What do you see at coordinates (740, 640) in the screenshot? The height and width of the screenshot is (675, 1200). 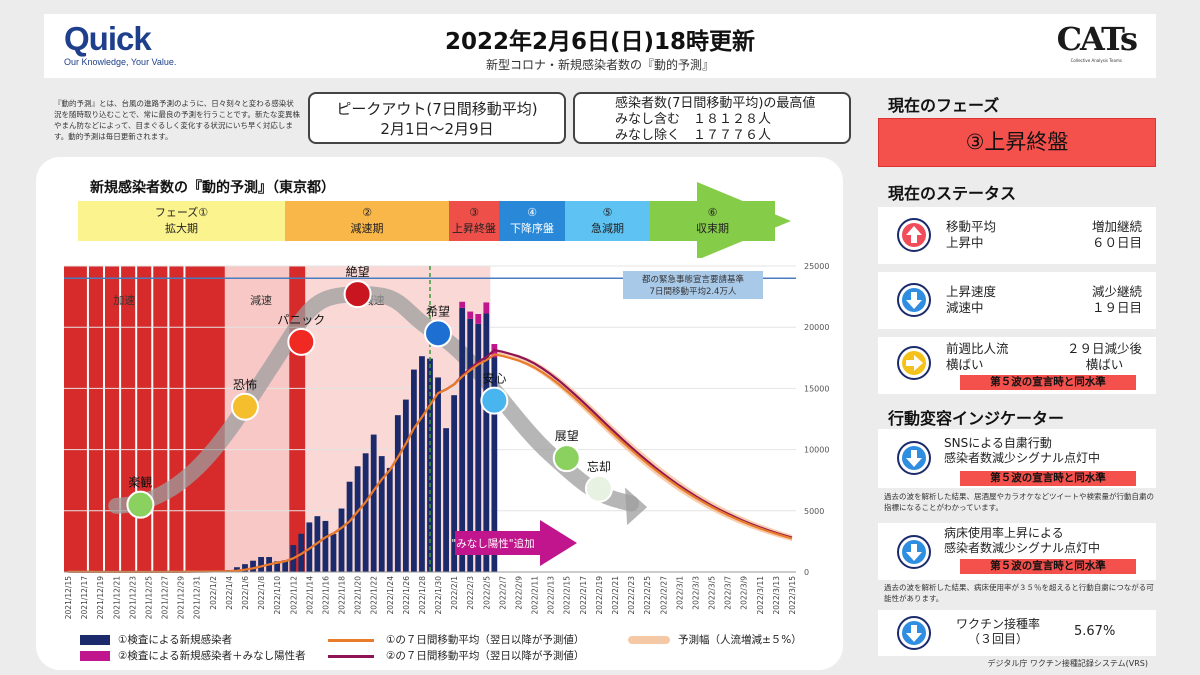 I see `legend-label: 予測幅（人流増減±５%）` at bounding box center [740, 640].